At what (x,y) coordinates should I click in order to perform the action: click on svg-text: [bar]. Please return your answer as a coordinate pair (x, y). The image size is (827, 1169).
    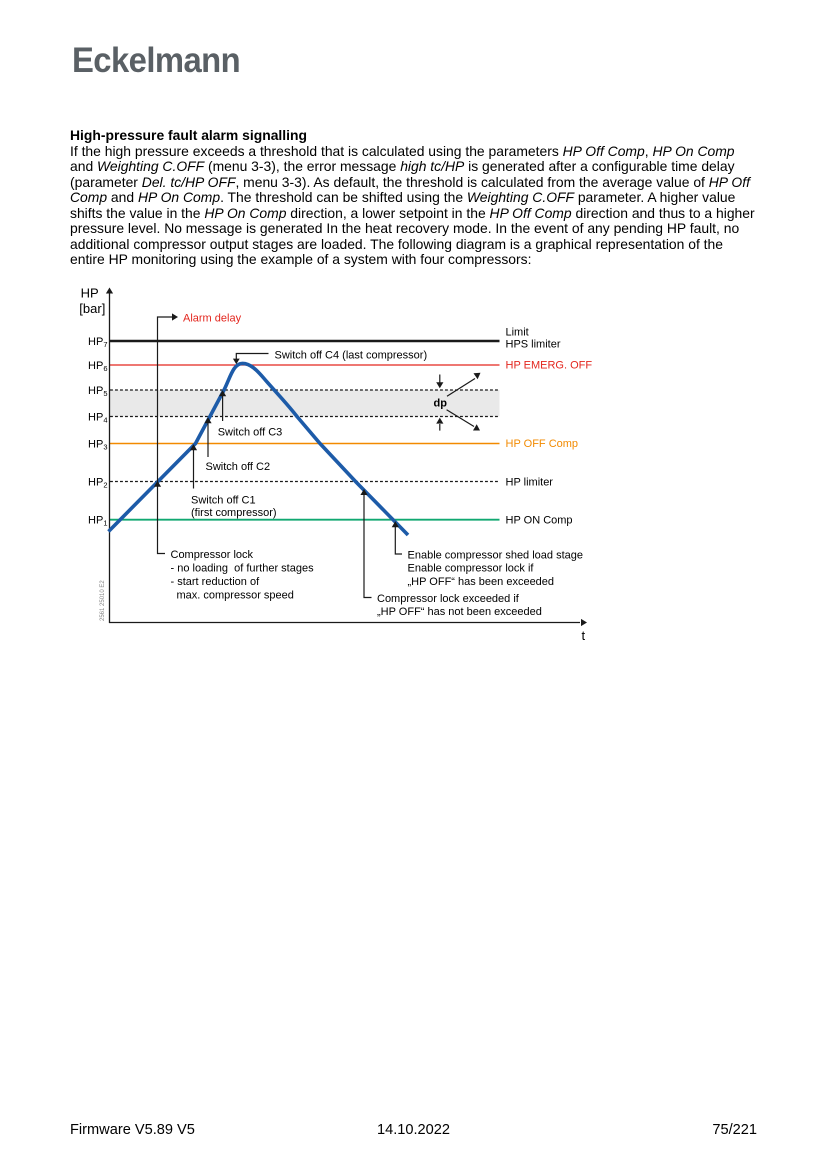
    Looking at the image, I should click on (92, 308).